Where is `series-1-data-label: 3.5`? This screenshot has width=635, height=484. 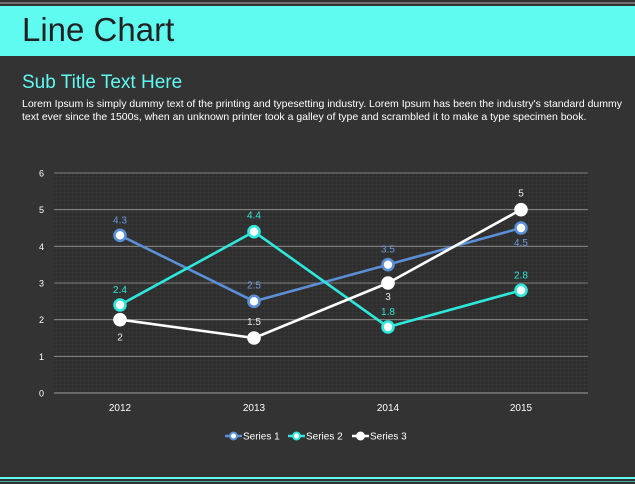
series-1-data-label: 3.5 is located at coordinates (388, 250).